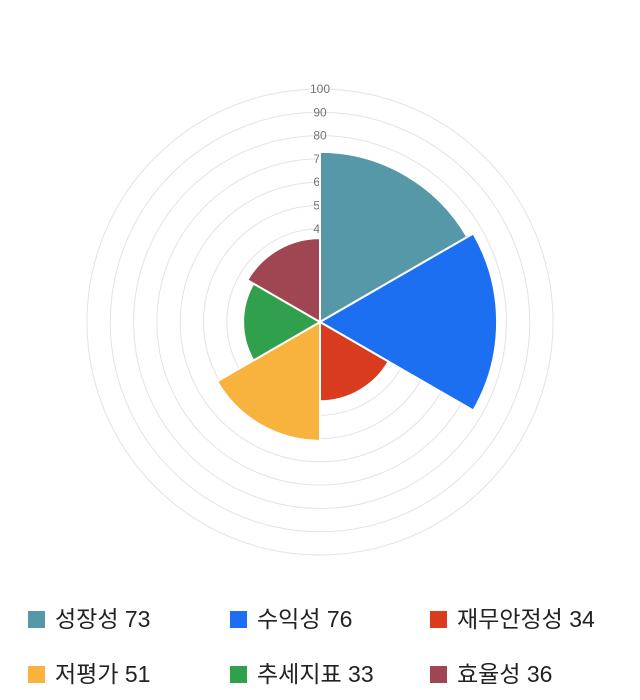 This screenshot has width=640, height=700. I want to click on legend-item: 추세지표 33, so click(330, 674).